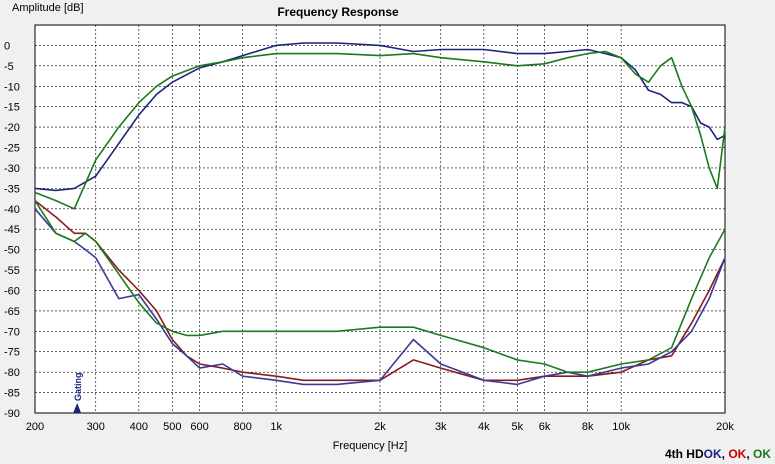 The image size is (775, 464). Describe the element at coordinates (172, 427) in the screenshot. I see `x-tick-label: 500` at that location.